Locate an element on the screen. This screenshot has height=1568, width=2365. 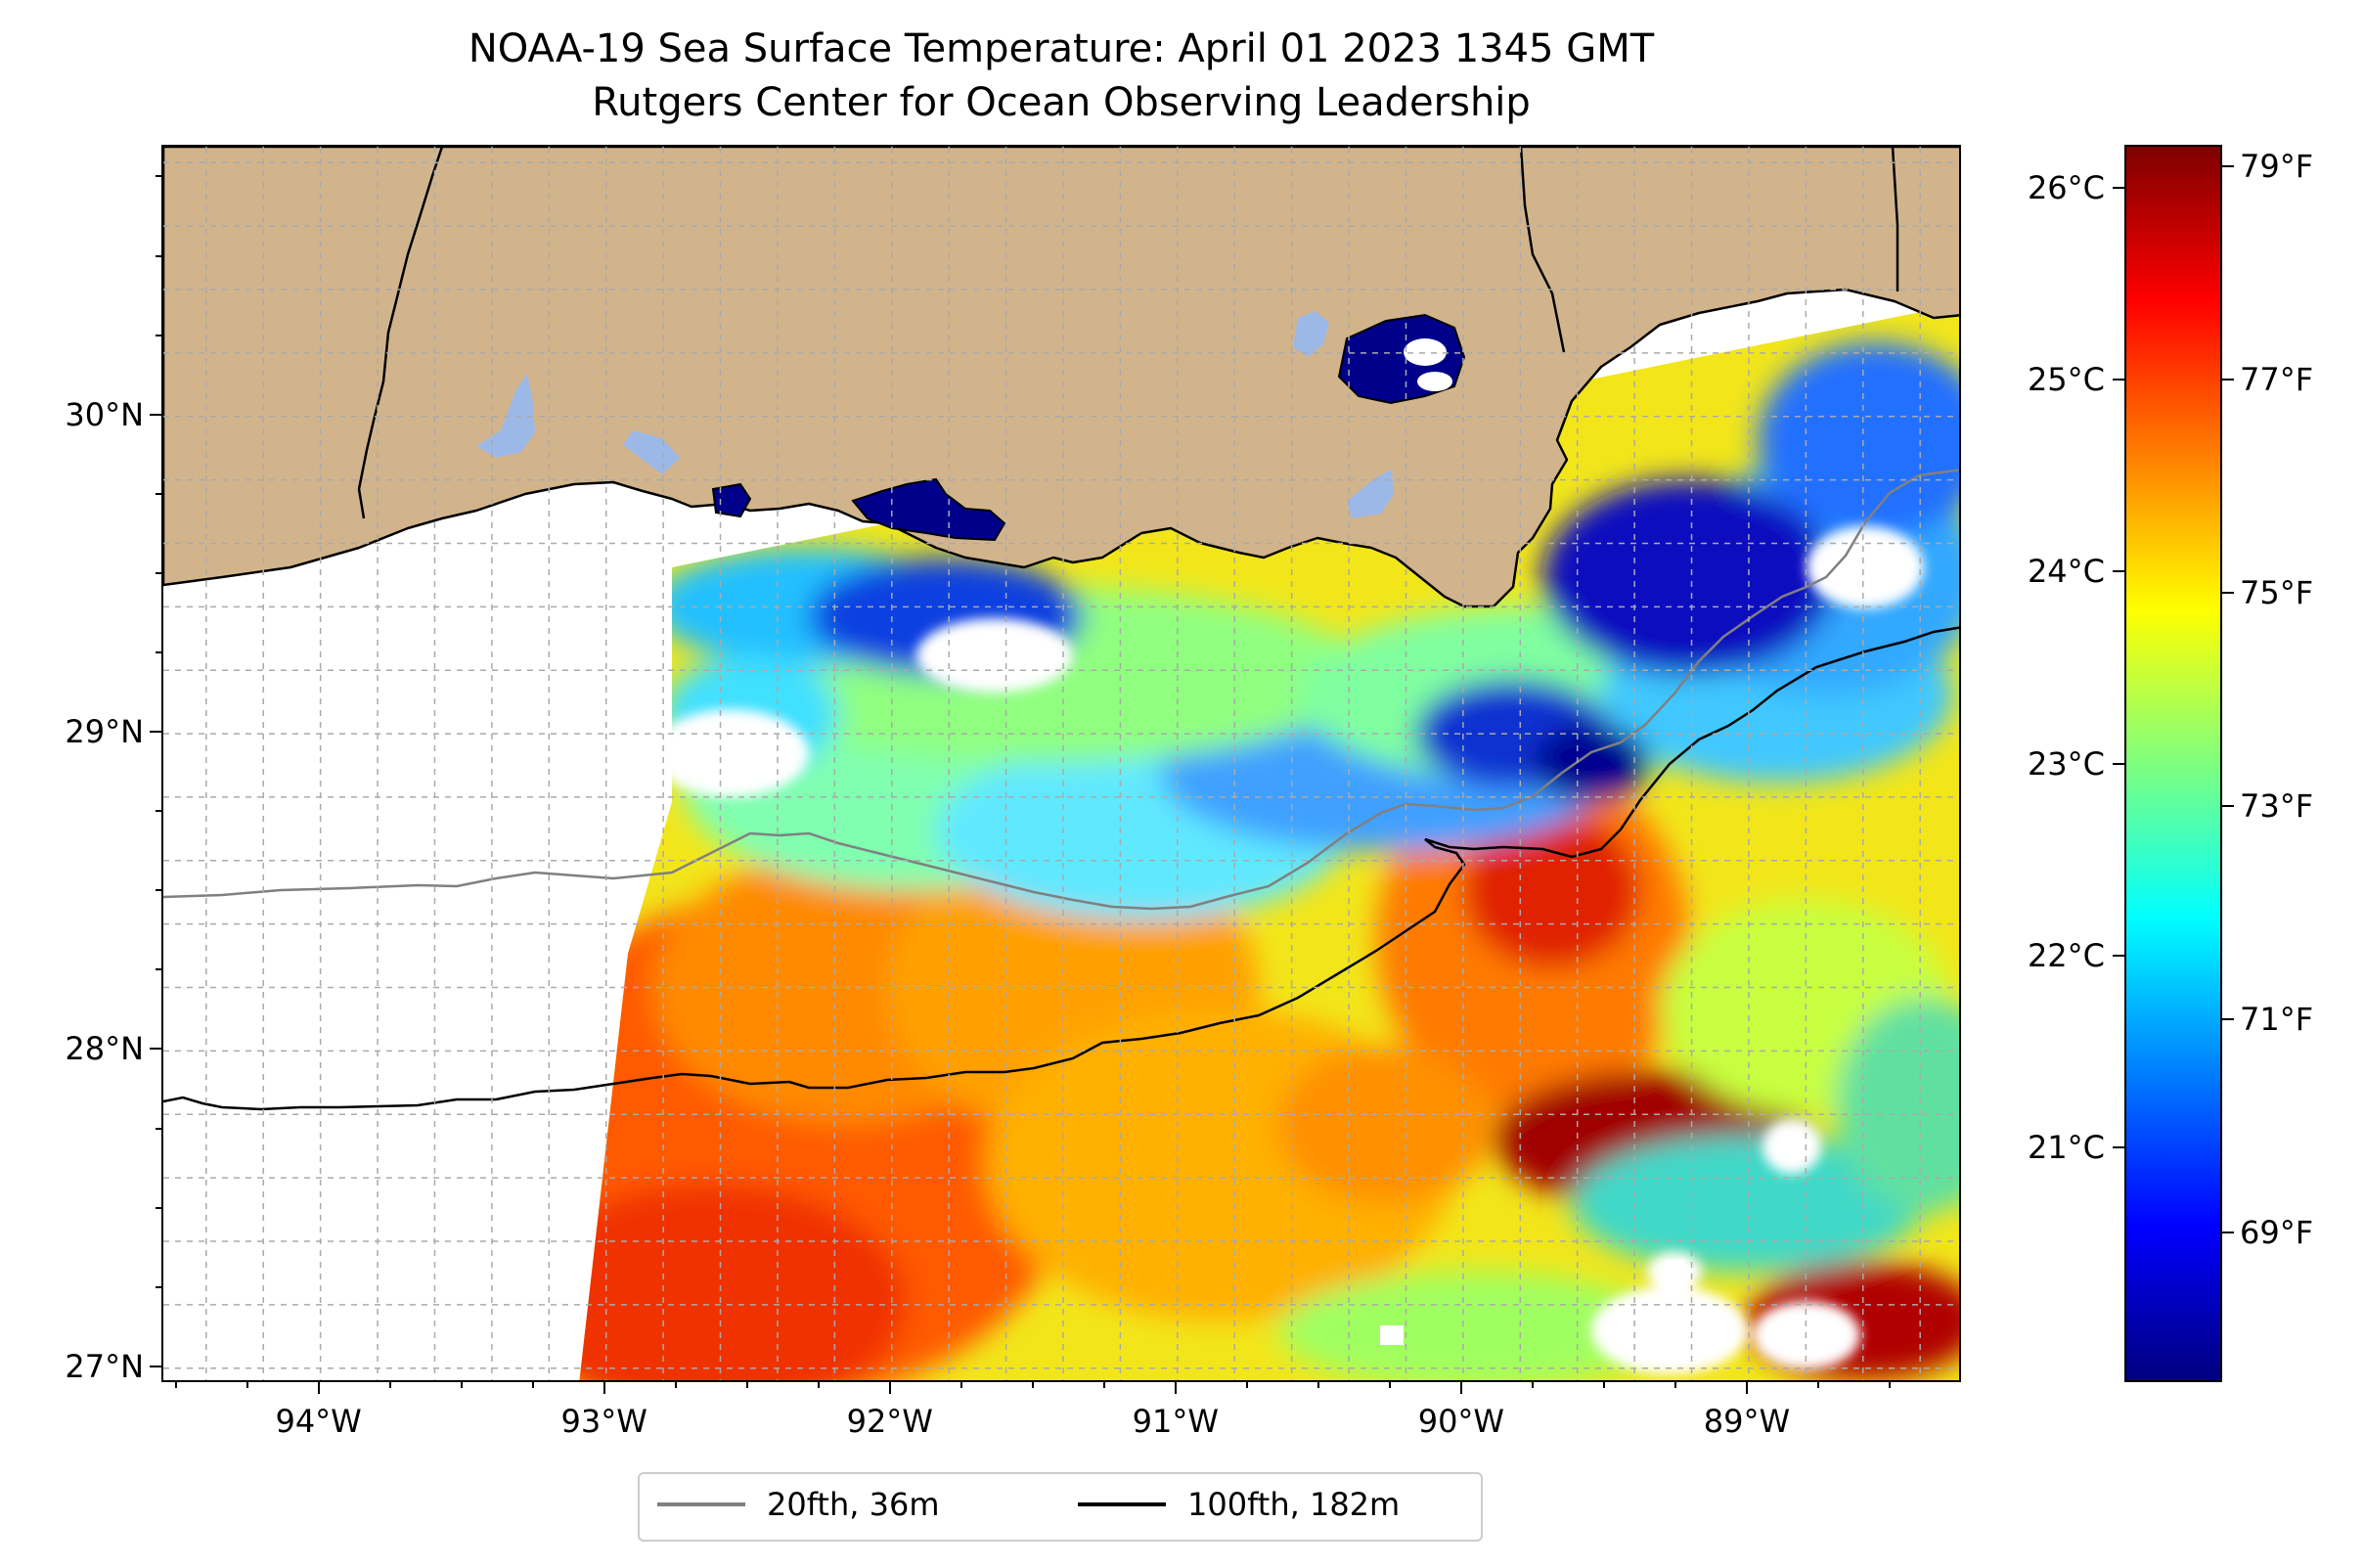
legend-label-20fth: 20fth, 36m is located at coordinates (853, 1504).